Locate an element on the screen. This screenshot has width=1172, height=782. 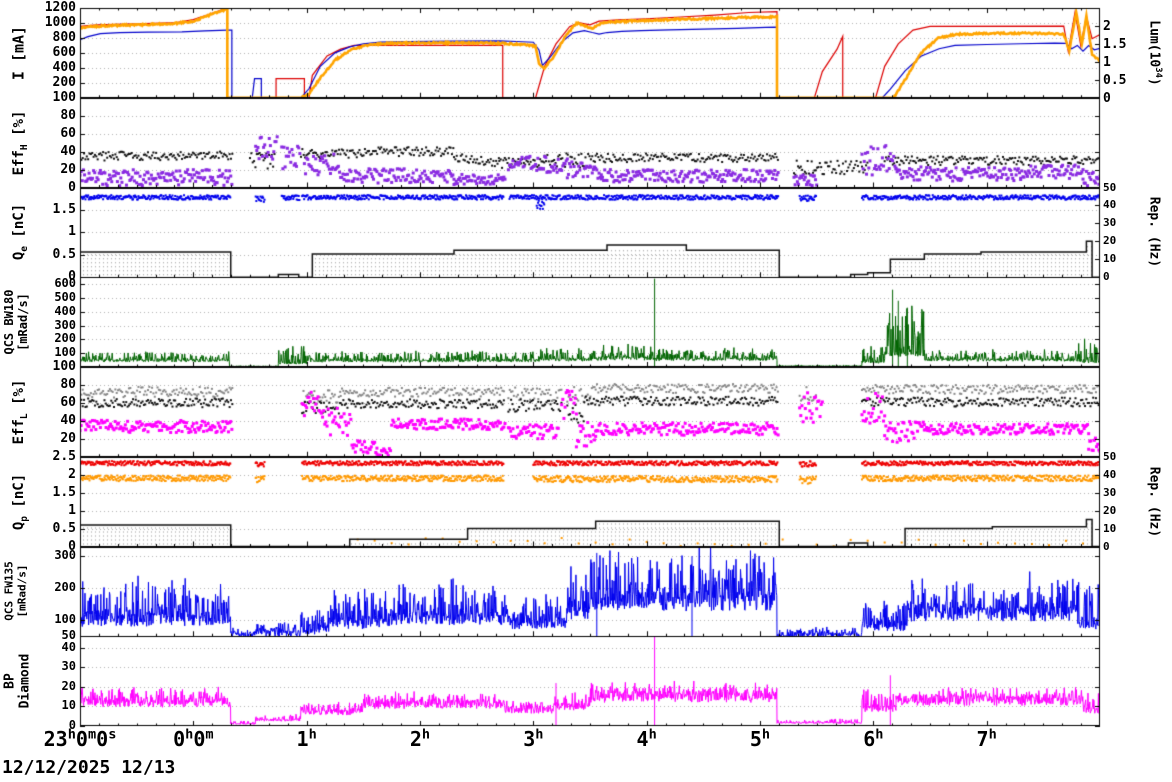
axis-title-left: Qe [nC] is located at coordinates (20, 232).